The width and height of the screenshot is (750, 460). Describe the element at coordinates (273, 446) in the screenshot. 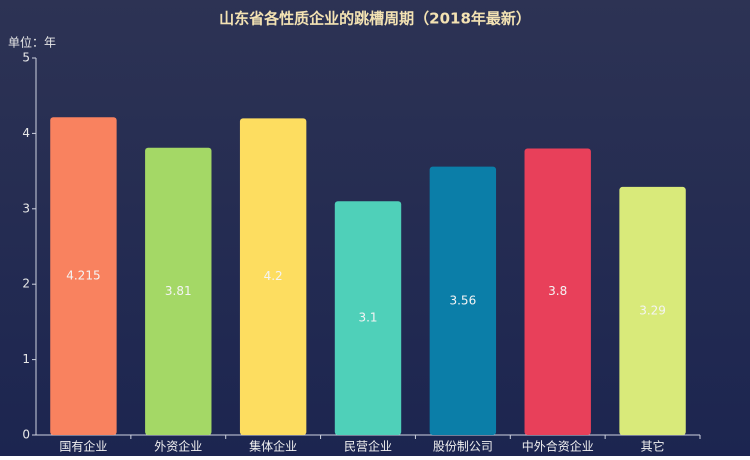

I see `x-tick-label: 集体企业` at that location.